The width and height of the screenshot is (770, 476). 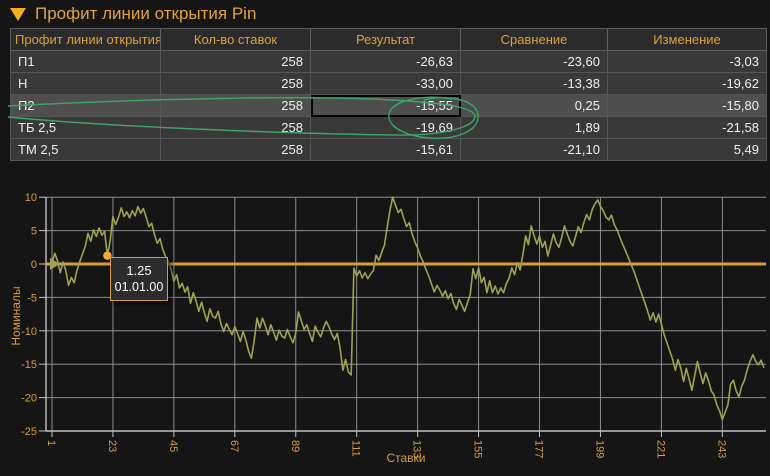 I want to click on cell-result: -15,61, so click(x=385, y=149).